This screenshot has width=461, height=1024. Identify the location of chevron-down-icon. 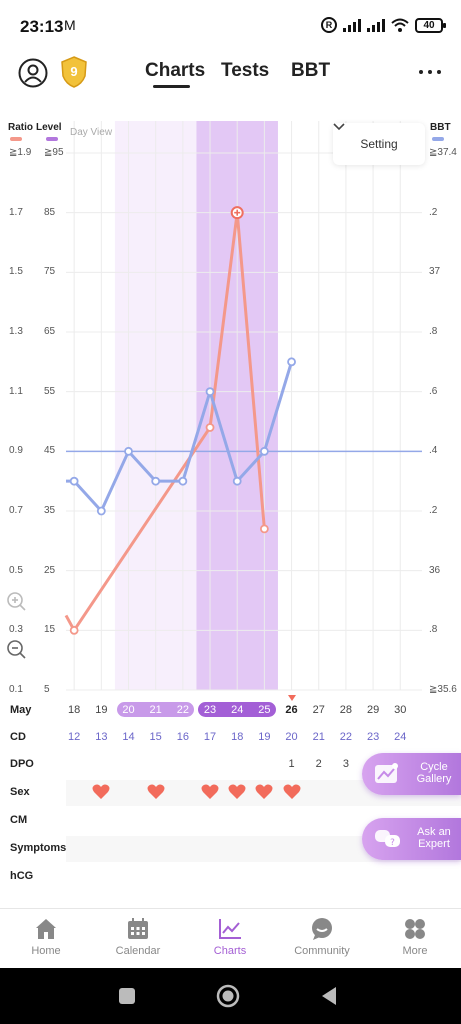
(339, 127).